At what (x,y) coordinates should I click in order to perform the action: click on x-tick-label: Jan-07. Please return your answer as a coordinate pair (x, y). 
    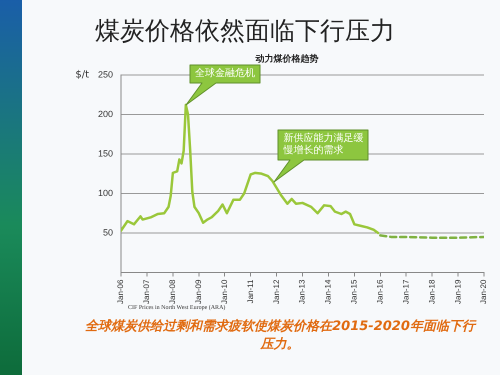
    Looking at the image, I should click on (147, 291).